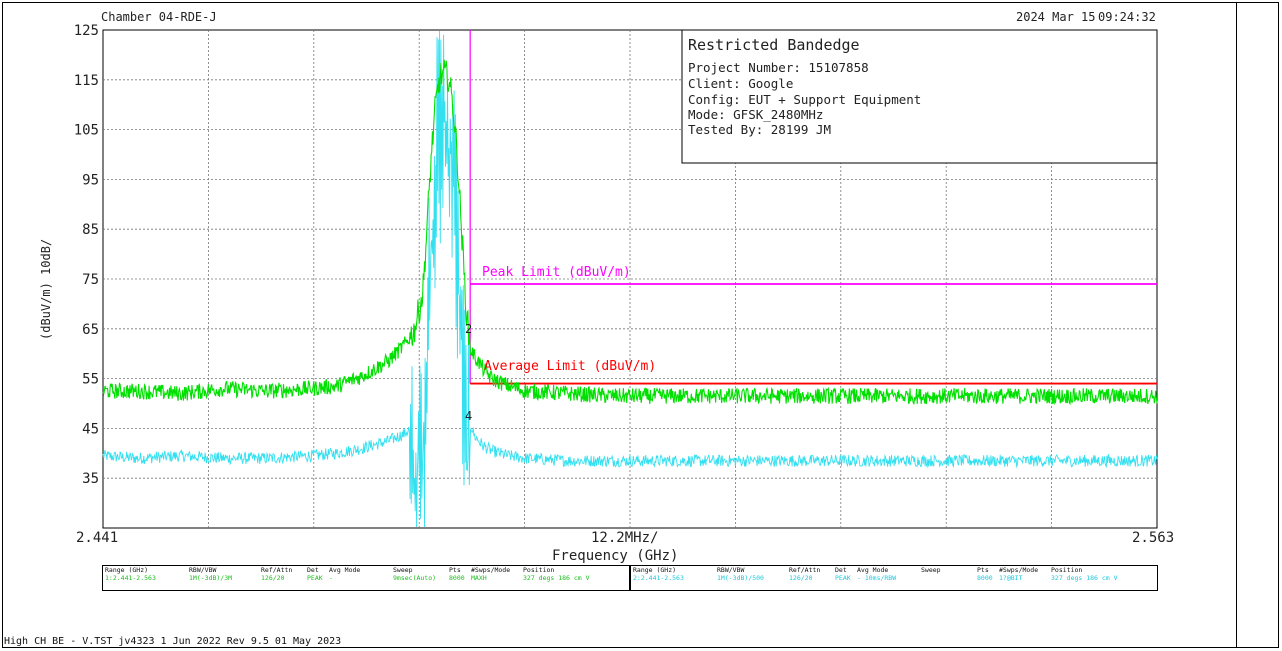 The image size is (1282, 651). What do you see at coordinates (90, 280) in the screenshot?
I see `y-tick-label: 75` at bounding box center [90, 280].